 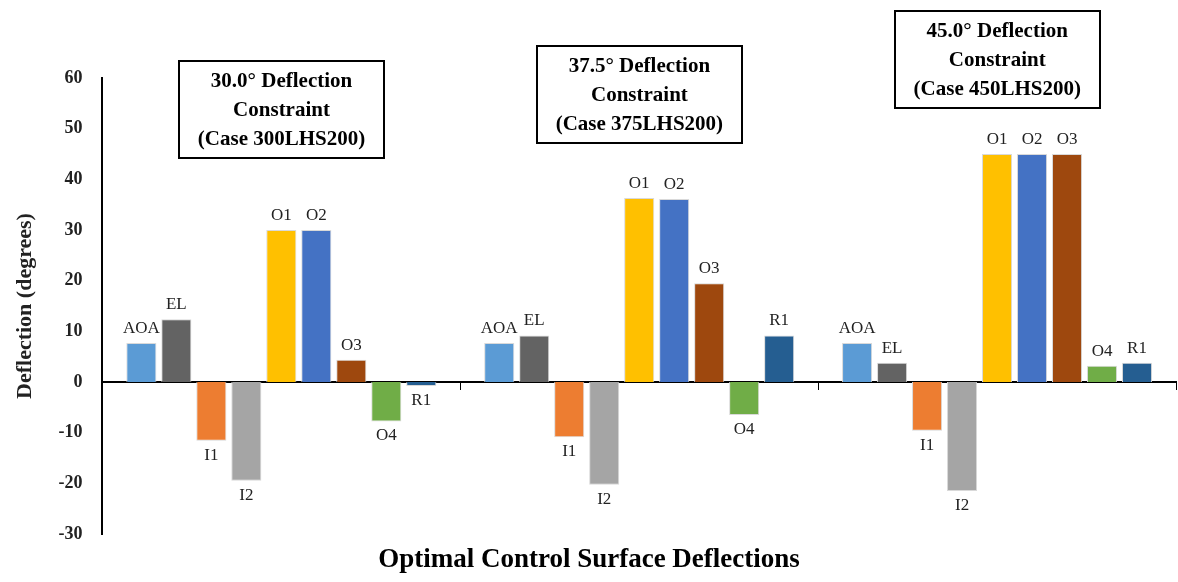 What do you see at coordinates (534, 320) in the screenshot?
I see `series-label: EL` at bounding box center [534, 320].